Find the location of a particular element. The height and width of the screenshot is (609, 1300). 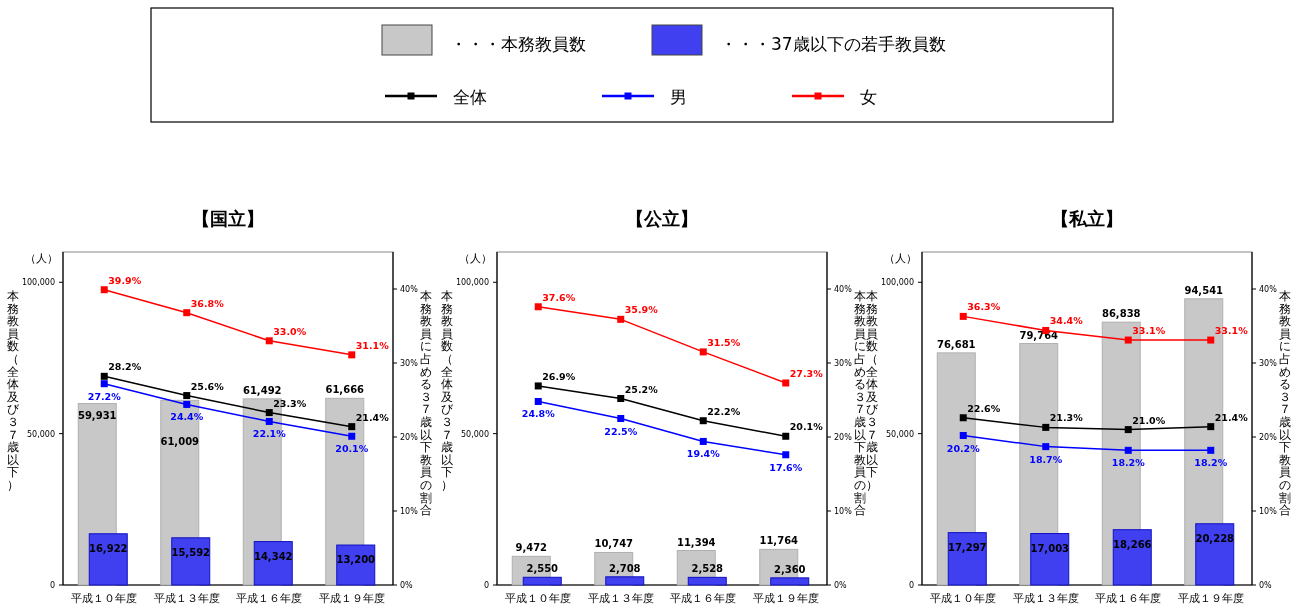

data-label: 16,922 is located at coordinates (108, 548).